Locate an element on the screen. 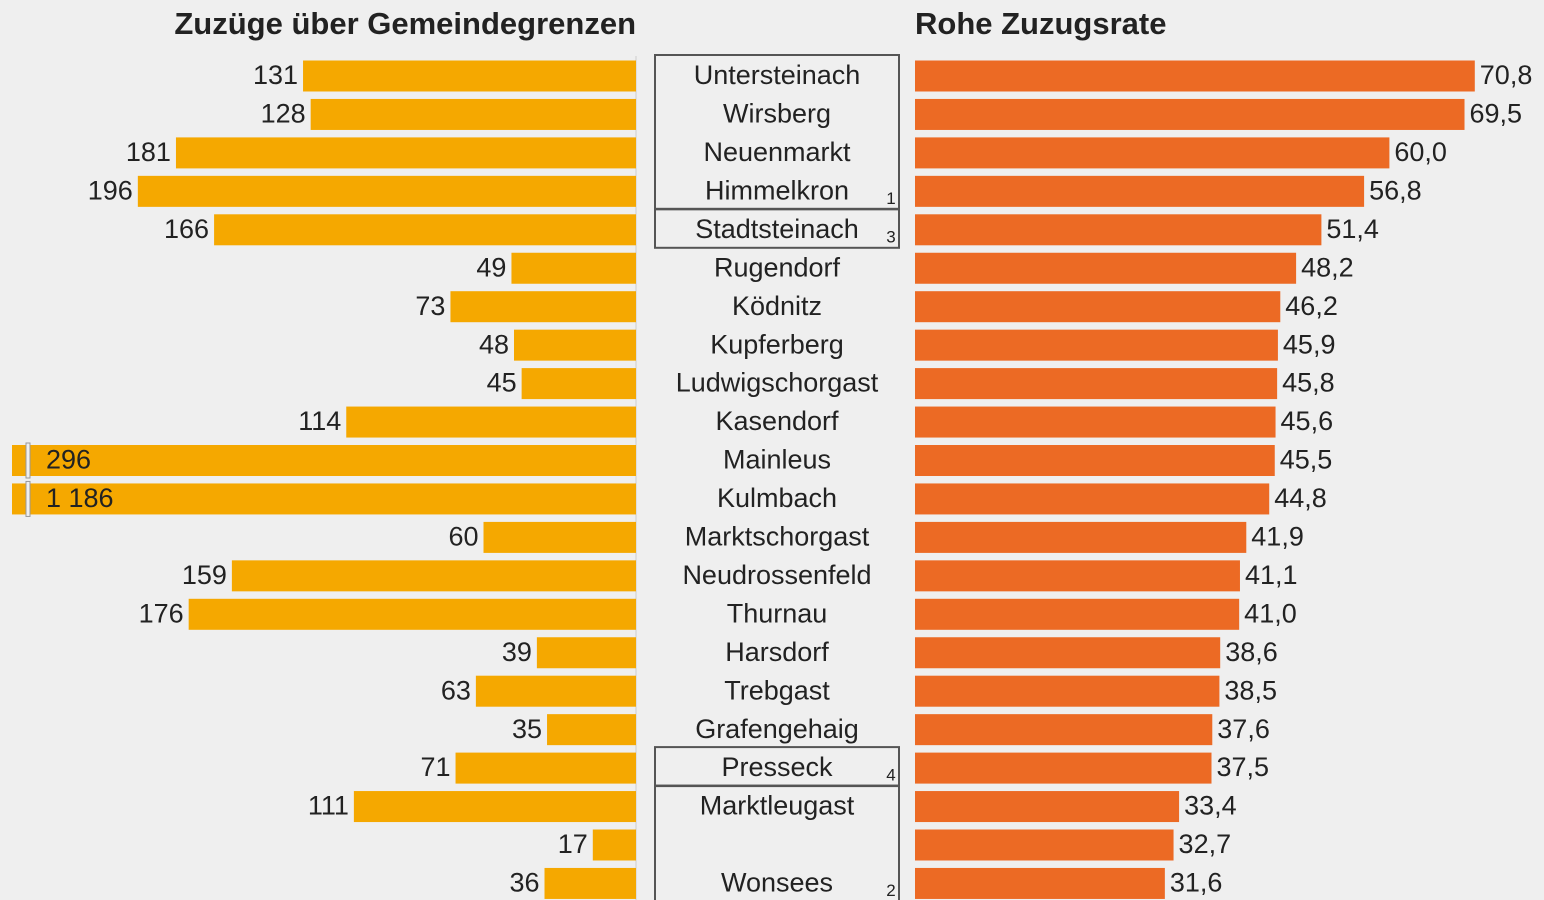 This screenshot has width=1544, height=900. value-label: 41,0 is located at coordinates (1270, 613).